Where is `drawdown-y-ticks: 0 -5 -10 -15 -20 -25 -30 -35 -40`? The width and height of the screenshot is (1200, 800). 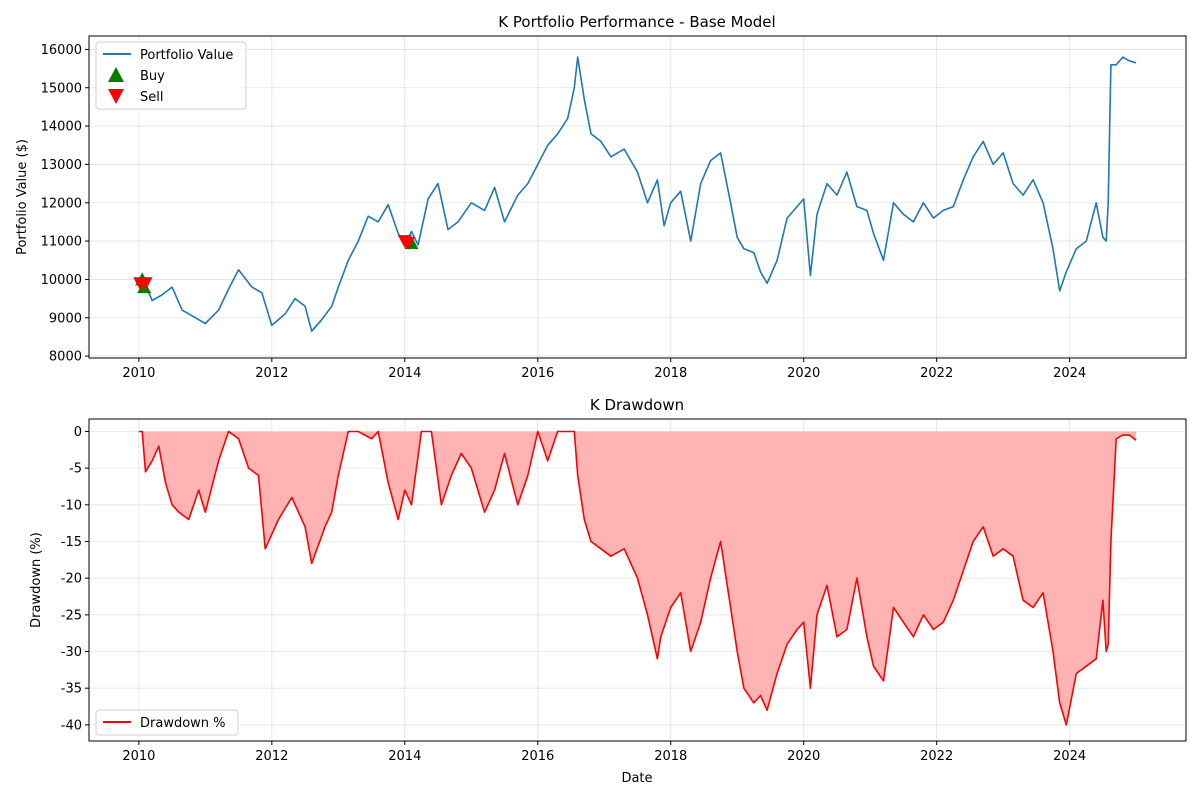
drawdown-y-ticks: 0 -5 -10 -15 -20 -25 -30 -35 -40 is located at coordinates (75, 579).